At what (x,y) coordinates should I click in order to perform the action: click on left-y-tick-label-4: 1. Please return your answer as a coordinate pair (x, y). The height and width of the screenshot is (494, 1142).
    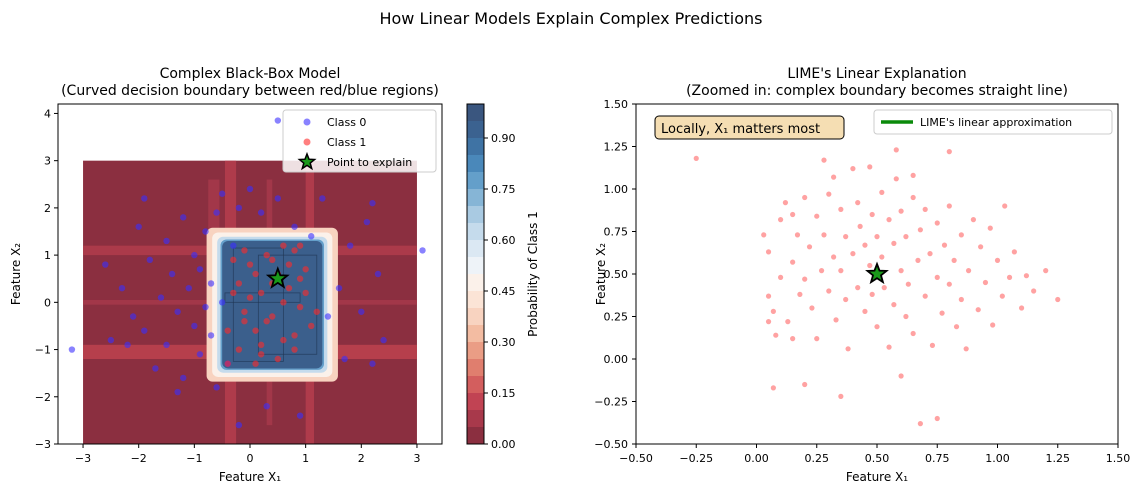
    Looking at the image, I should click on (47, 255).